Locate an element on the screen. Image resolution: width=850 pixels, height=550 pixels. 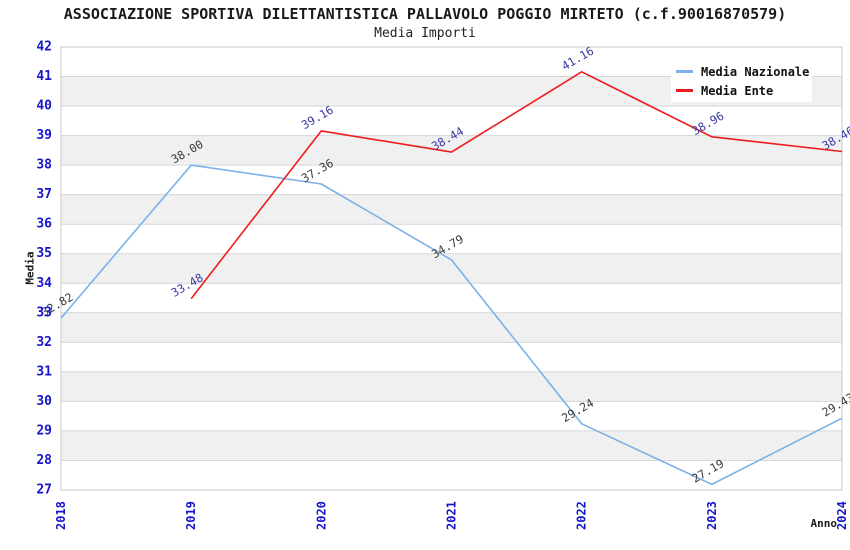
legend-item-media-ente: Media Ente is located at coordinates (744, 90).